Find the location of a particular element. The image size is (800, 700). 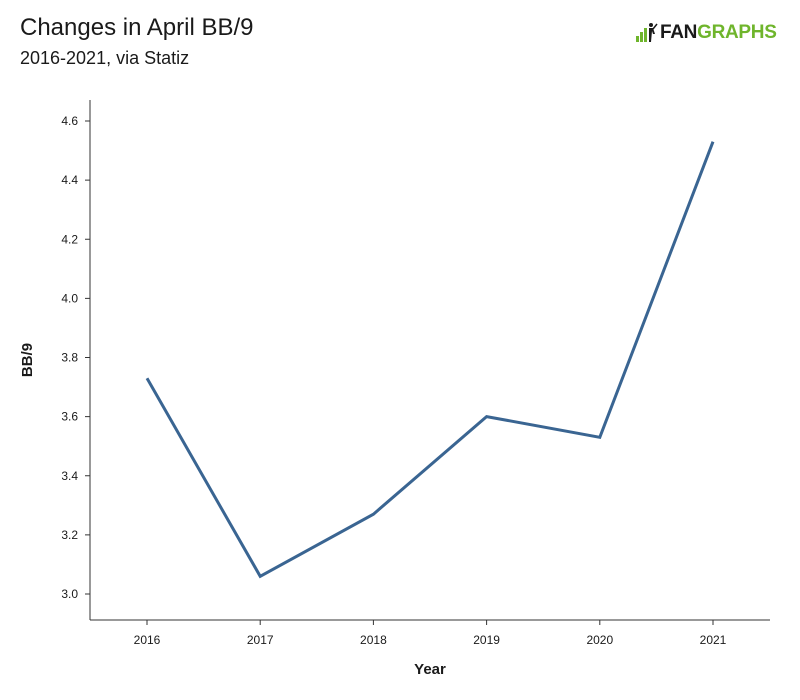

x-tick-label: 2019 is located at coordinates (486, 640).